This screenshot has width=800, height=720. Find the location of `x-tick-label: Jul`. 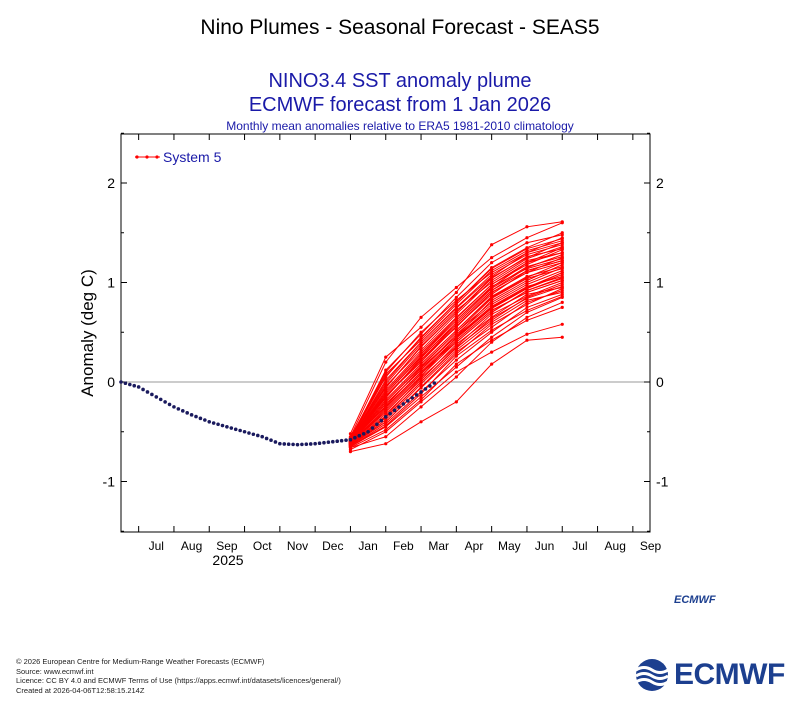

x-tick-label: Jul is located at coordinates (579, 546).